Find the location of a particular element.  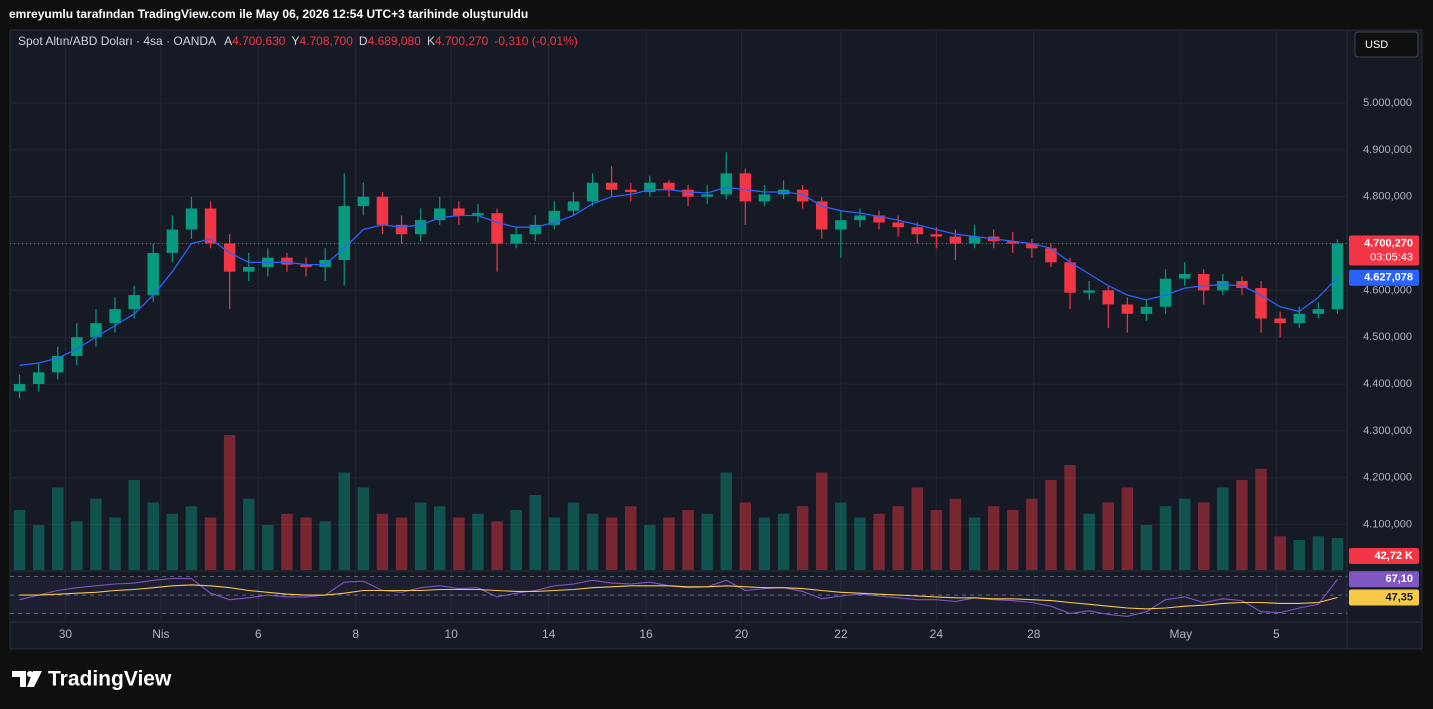

rsi-pane is located at coordinates (678, 596).